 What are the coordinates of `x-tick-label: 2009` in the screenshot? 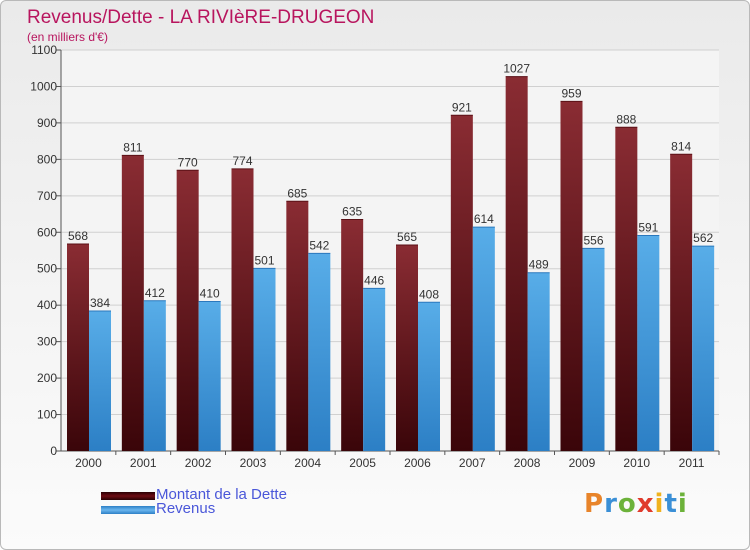 It's located at (582, 463).